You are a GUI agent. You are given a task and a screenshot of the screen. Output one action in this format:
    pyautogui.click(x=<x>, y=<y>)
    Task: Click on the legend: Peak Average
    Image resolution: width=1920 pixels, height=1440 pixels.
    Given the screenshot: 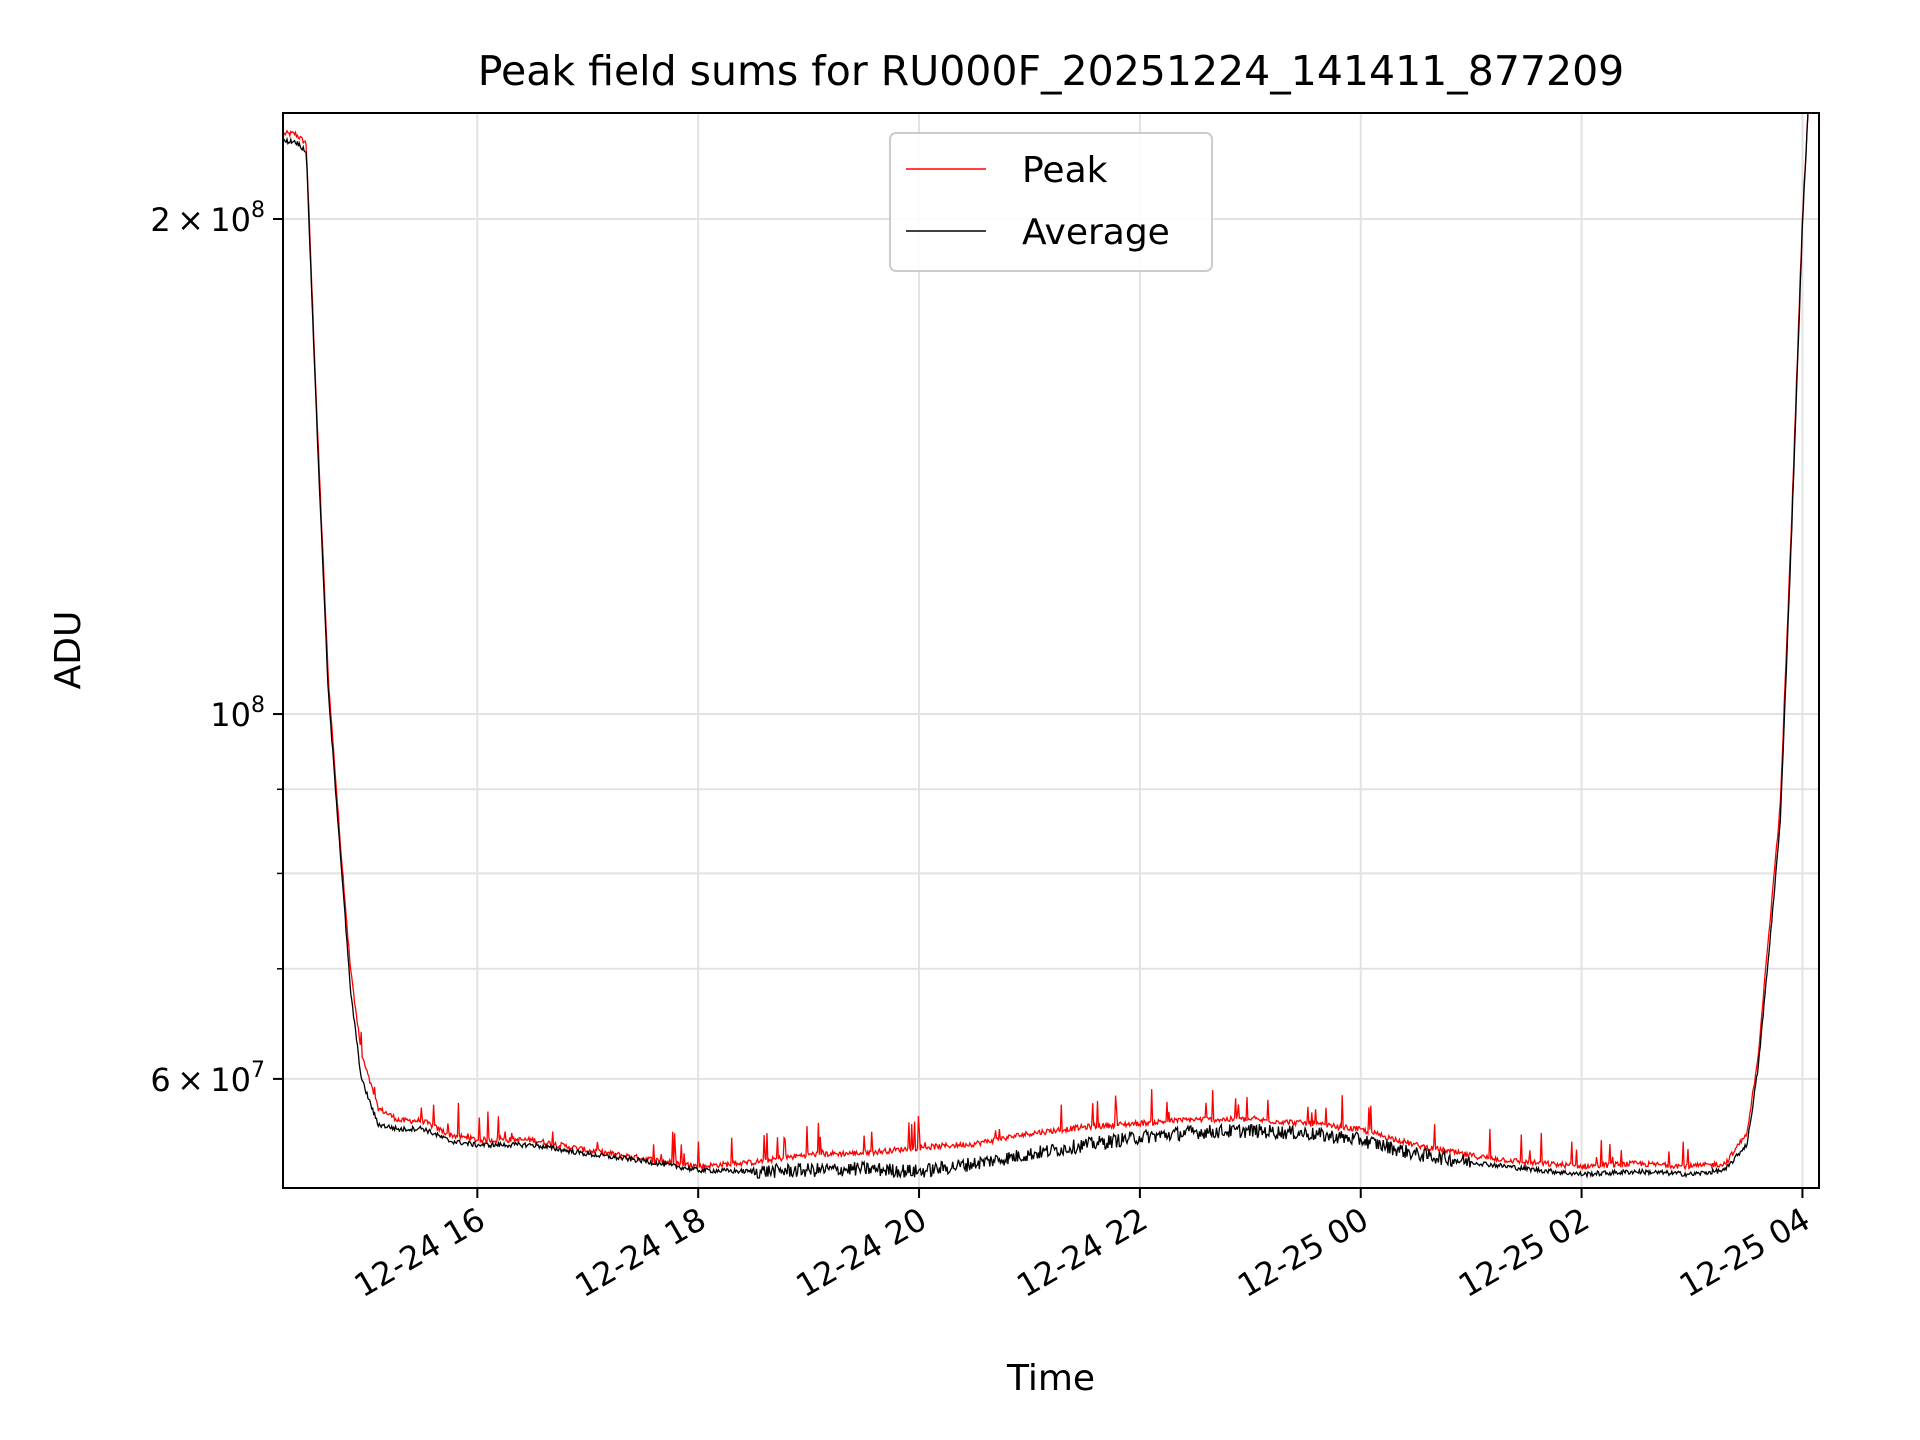 What is the action you would take?
    pyautogui.click(x=1051, y=202)
    